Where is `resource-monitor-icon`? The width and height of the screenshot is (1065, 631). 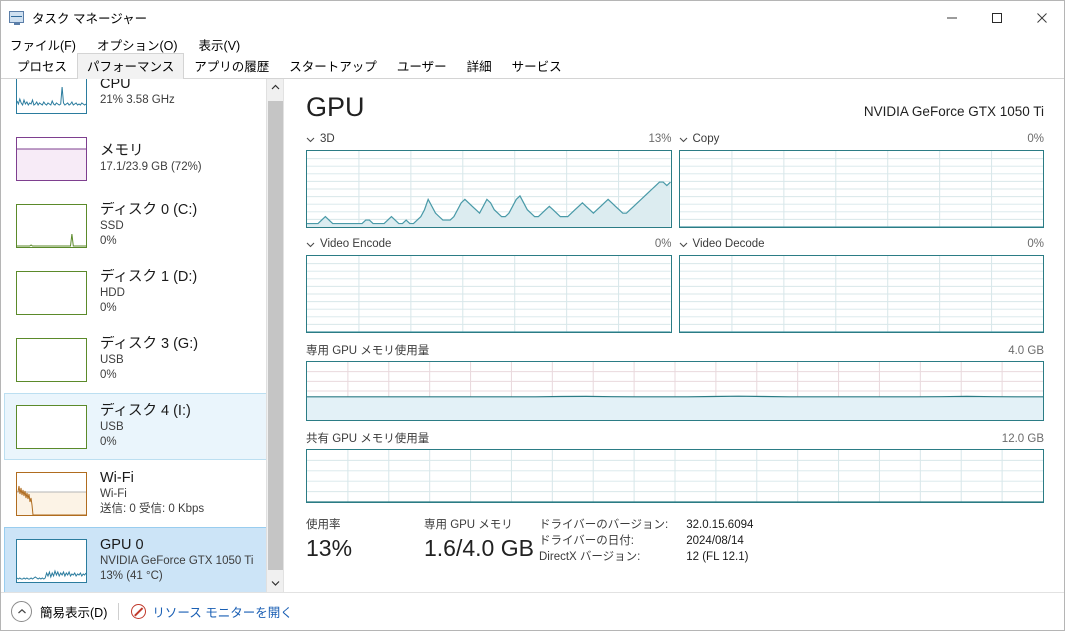 resource-monitor-icon is located at coordinates (139, 611).